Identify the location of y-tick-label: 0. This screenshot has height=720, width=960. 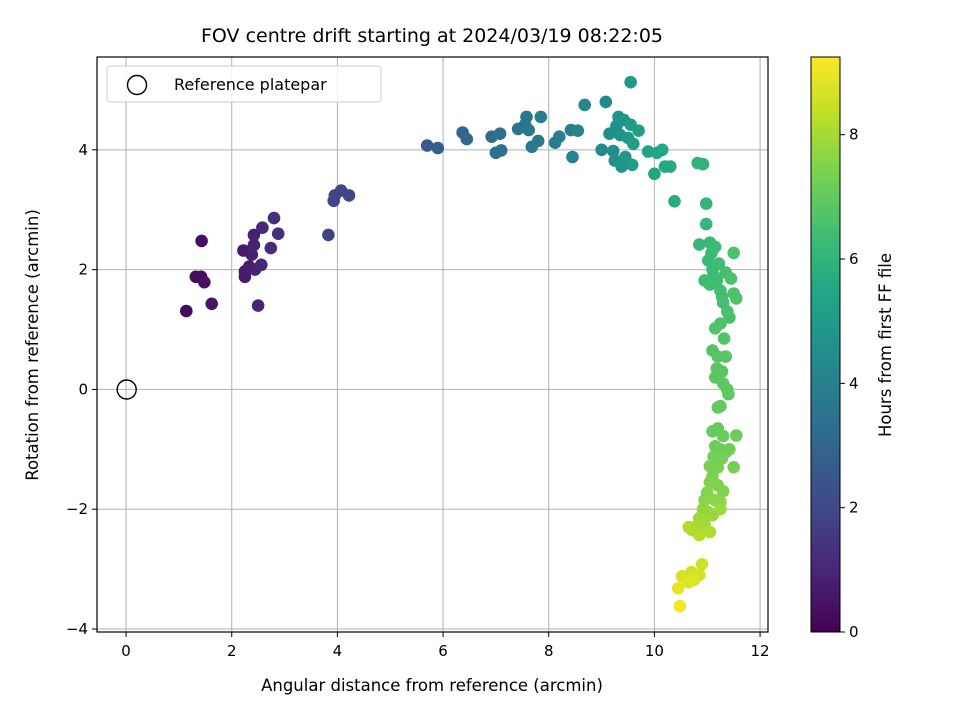
(83, 389).